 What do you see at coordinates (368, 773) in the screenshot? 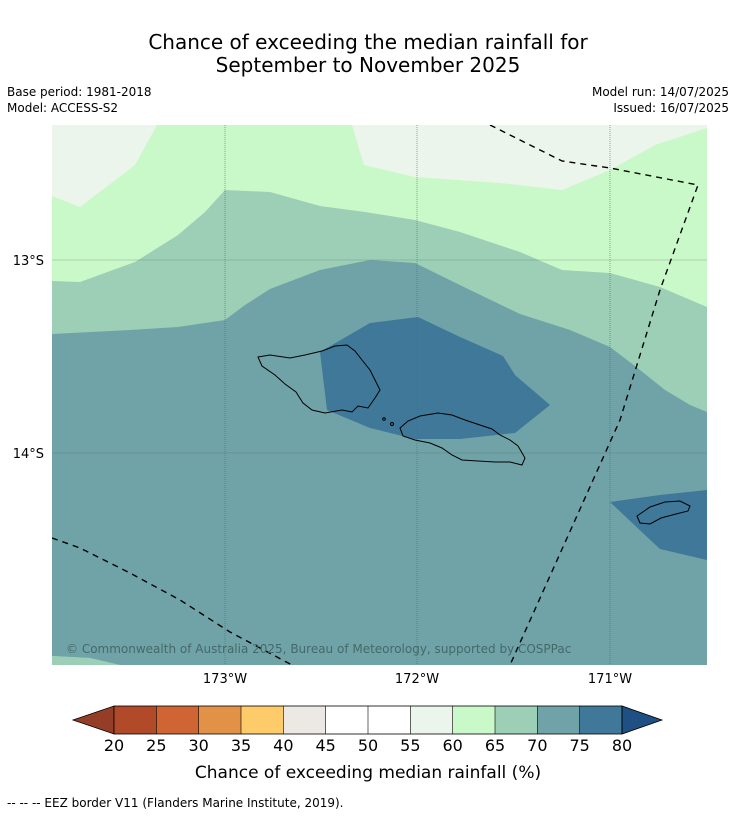
I see `colorbar-label: Chance of exceeding median rainfall (%)` at bounding box center [368, 773].